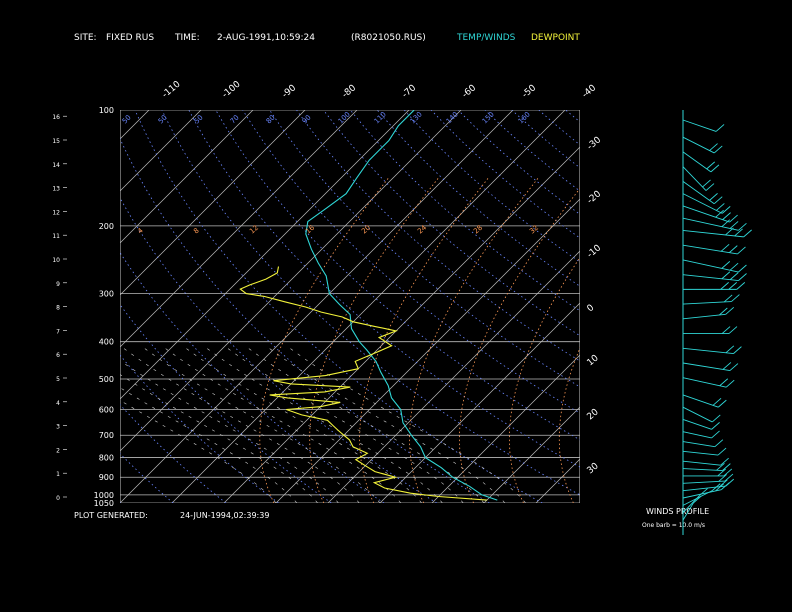 This screenshot has width=792, height=612. What do you see at coordinates (366, 230) in the screenshot?
I see `mixing-ratio-label: 20` at bounding box center [366, 230].